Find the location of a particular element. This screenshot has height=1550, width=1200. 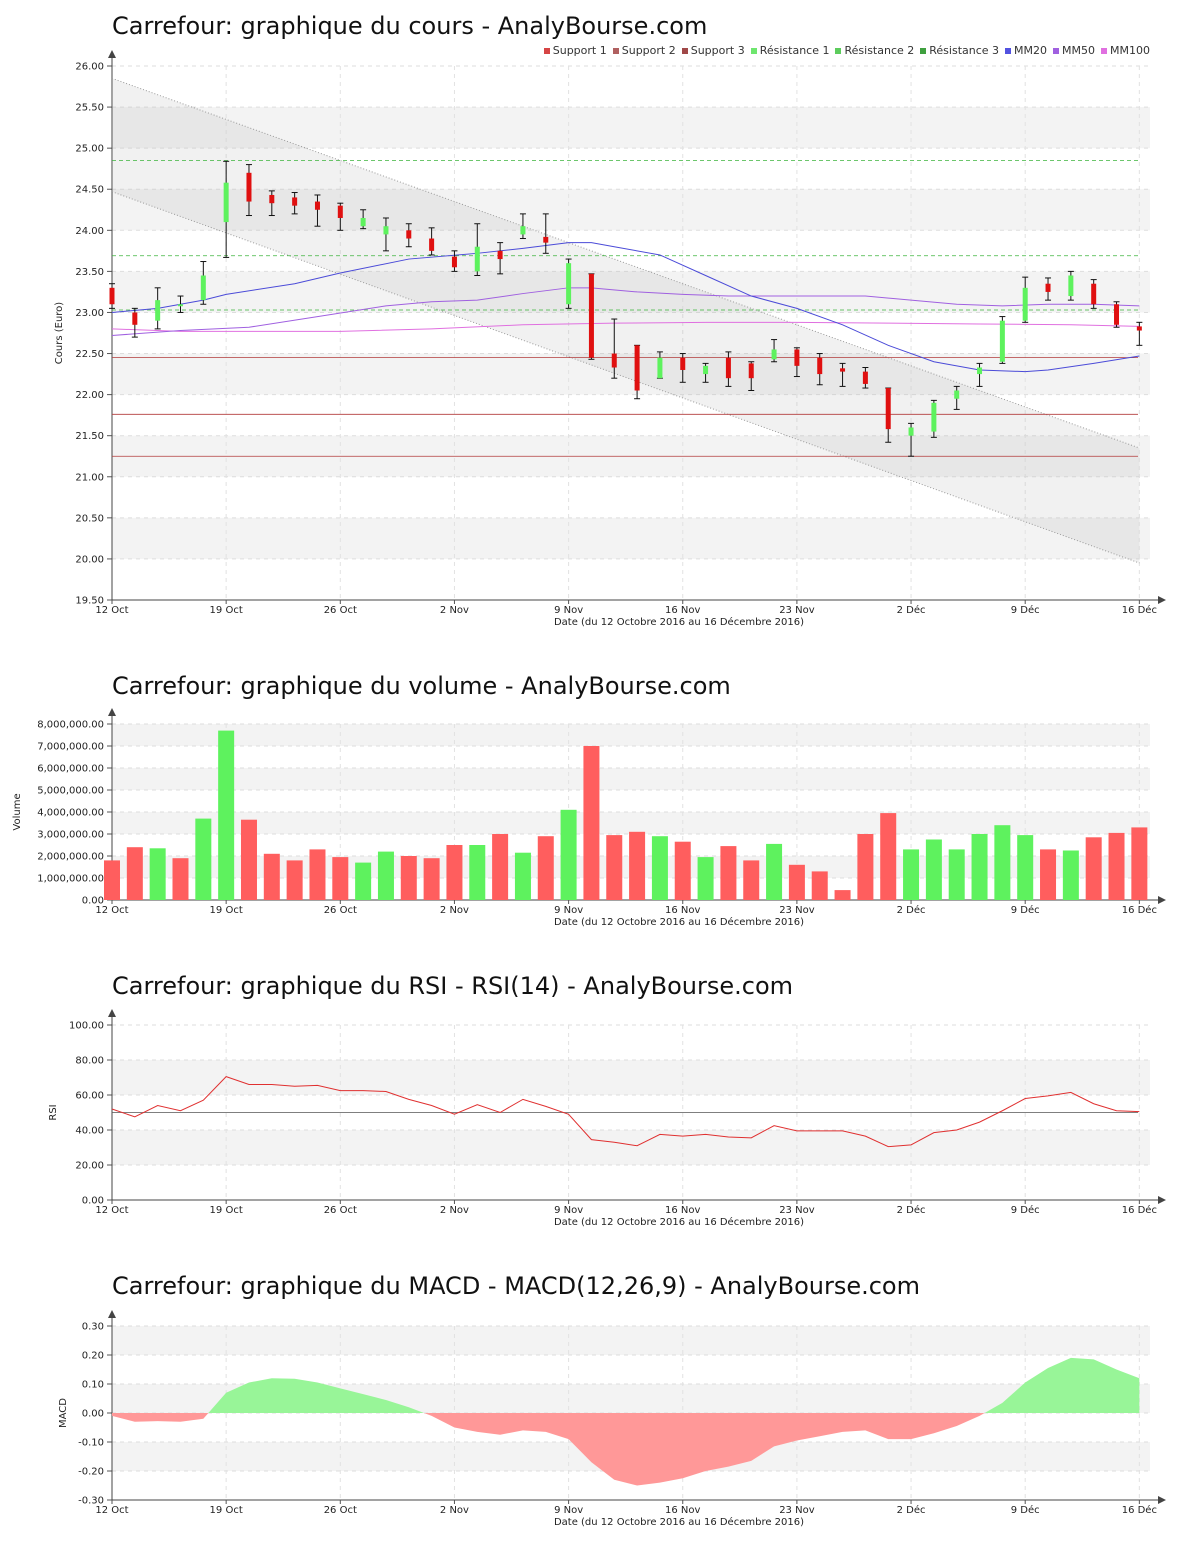

legend-entry: MM50 is located at coordinates (1074, 50).